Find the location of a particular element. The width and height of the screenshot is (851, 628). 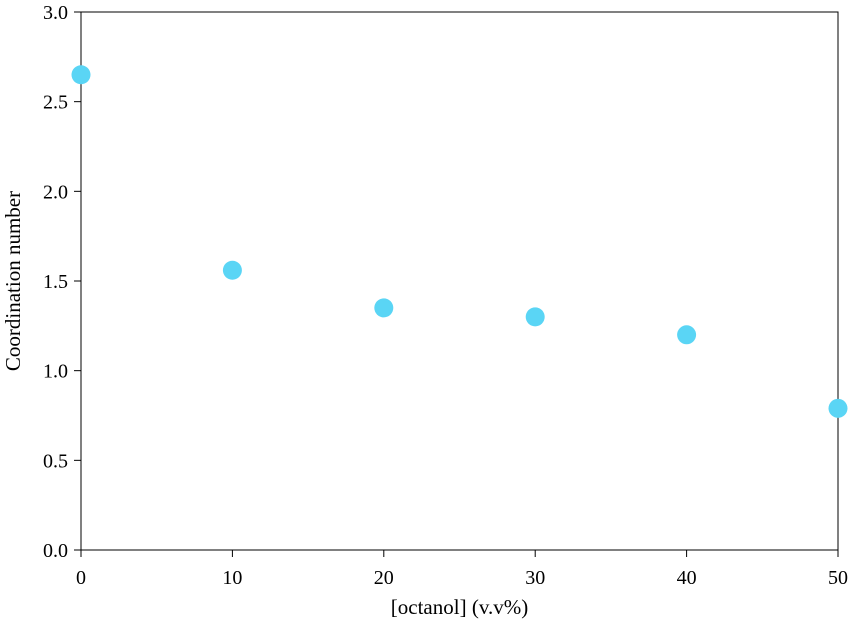

y-axis: 0.0 0.5 1.0 1.5 2.0 2.5 3.0 is located at coordinates (62, 282).